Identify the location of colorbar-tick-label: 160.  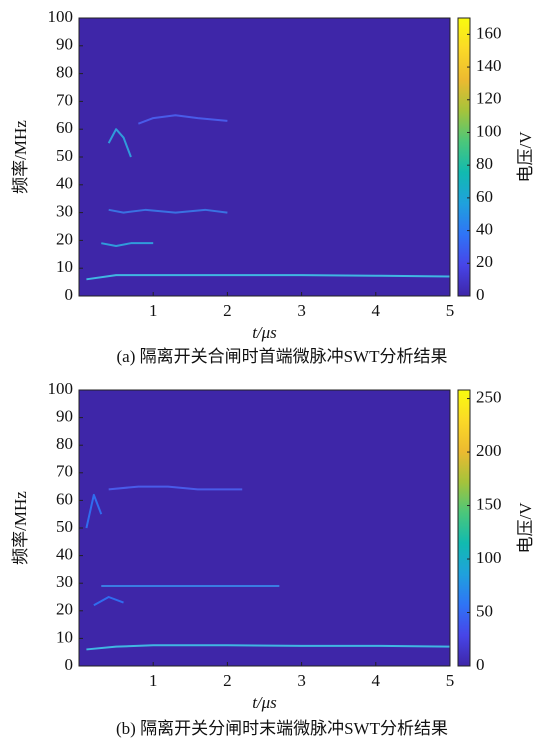
(489, 32).